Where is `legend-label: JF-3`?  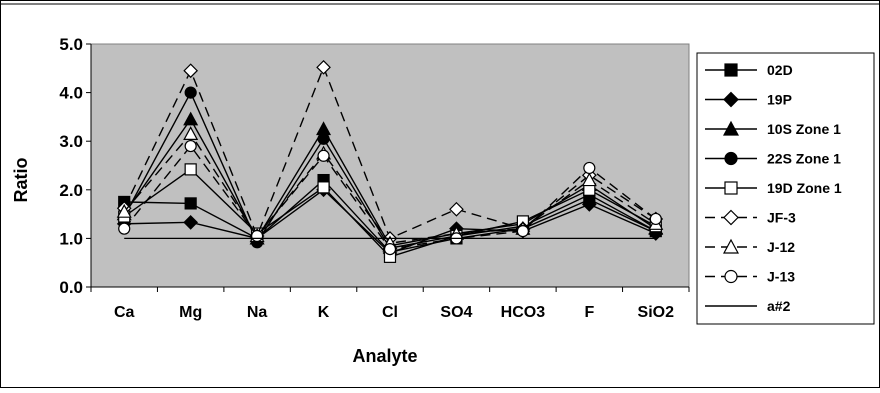 legend-label: JF-3 is located at coordinates (781, 218).